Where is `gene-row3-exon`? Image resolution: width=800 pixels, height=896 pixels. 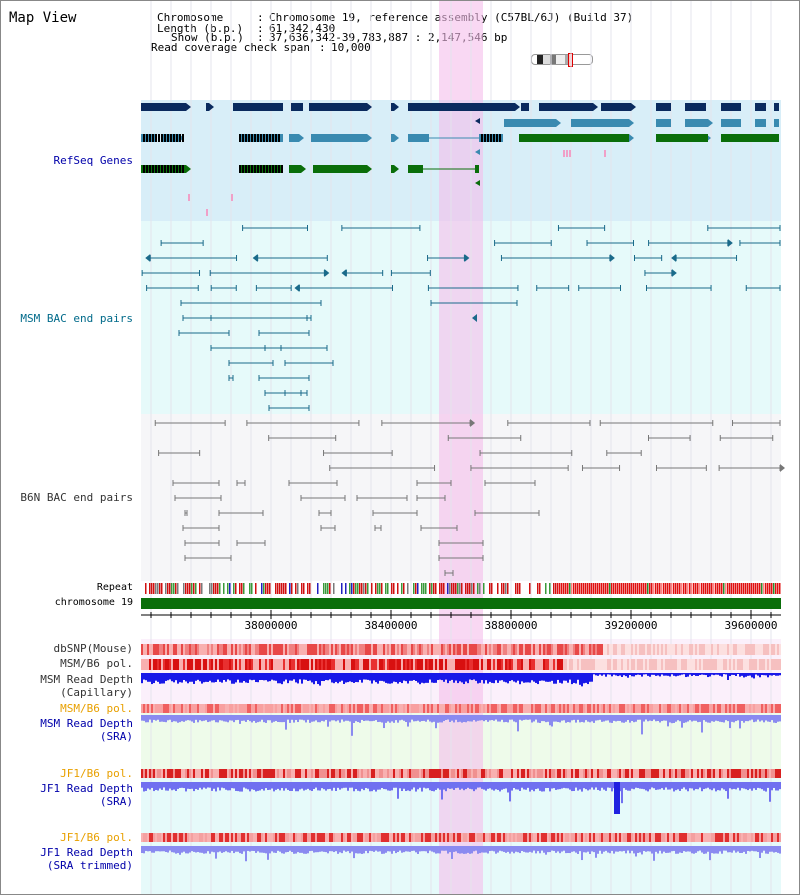
gene-row3-exon is located at coordinates (392, 138).